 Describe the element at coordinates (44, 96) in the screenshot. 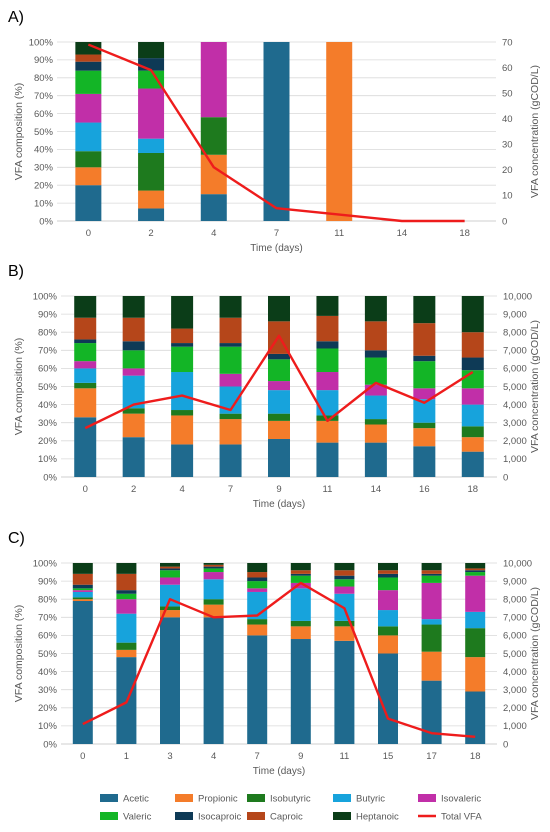

I see `y-tick-label: 70%` at that location.